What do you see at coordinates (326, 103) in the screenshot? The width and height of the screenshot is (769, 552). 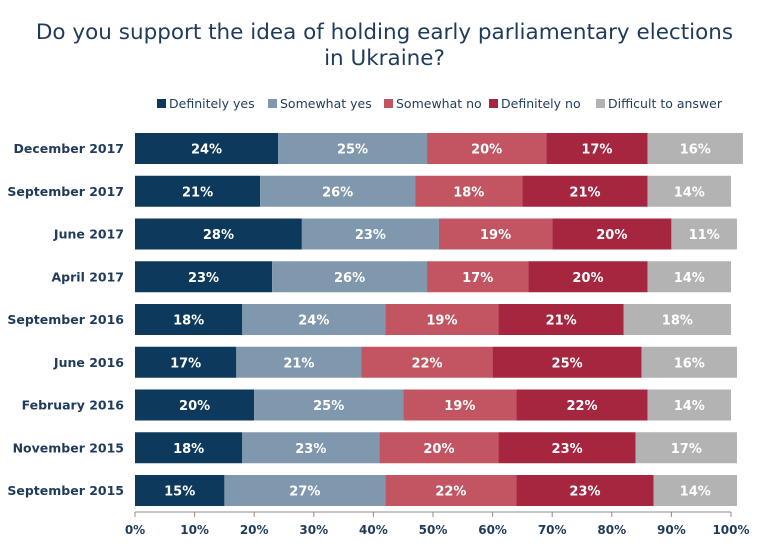 I see `legend-label: Somewhat yes` at bounding box center [326, 103].